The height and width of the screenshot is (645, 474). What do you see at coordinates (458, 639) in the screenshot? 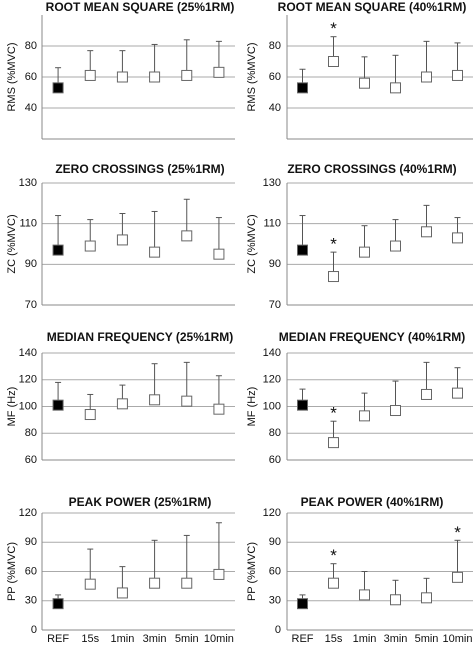
I see `x-tick-label: 10min` at bounding box center [458, 639].